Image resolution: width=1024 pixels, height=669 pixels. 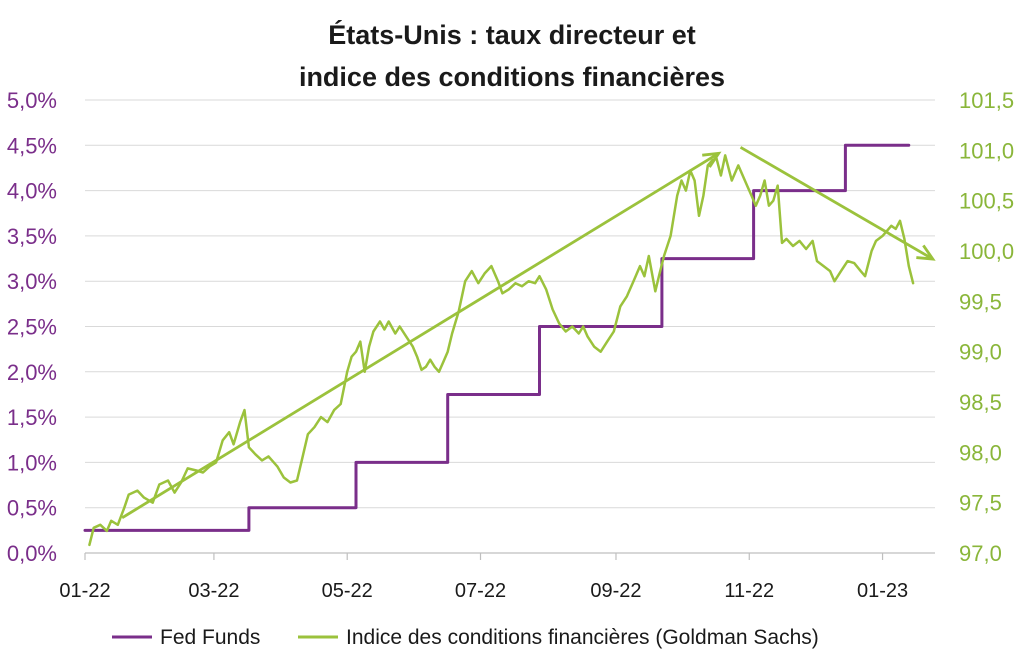 What do you see at coordinates (986, 100) in the screenshot?
I see `right-tick-label: 101,5` at bounding box center [986, 100].